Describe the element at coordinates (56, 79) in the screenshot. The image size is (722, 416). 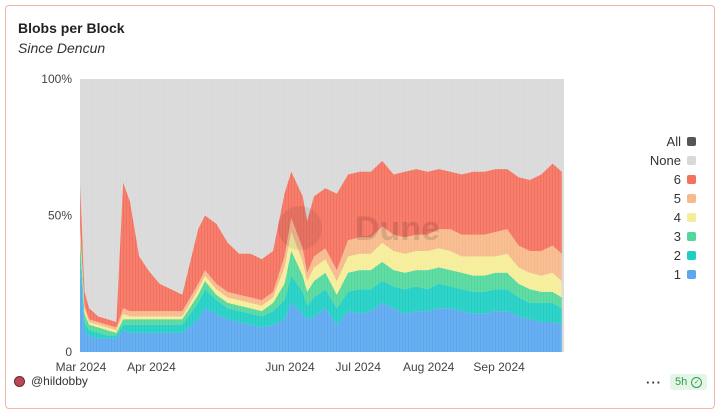
I see `y-tick-label: 100%` at that location.